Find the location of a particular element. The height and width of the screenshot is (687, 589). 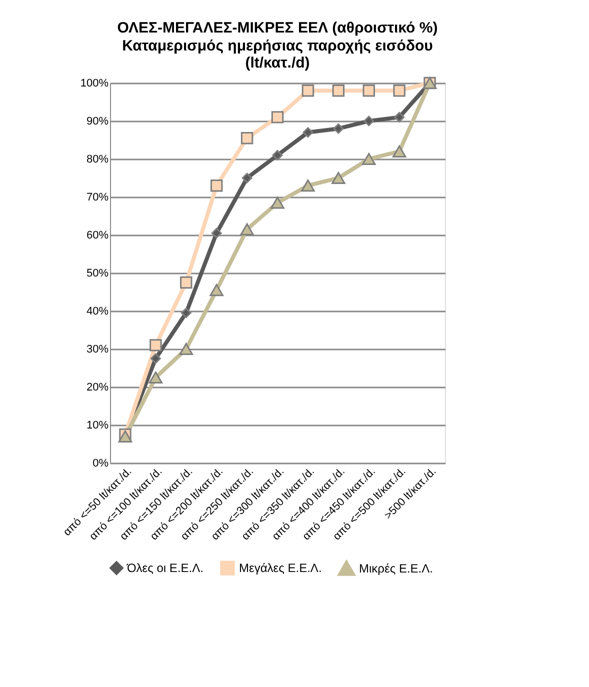

chart-subtitle: Καταμερισμός ημερήσιας παροχής εισόδου (lt/κατ./d) is located at coordinates (278, 55).